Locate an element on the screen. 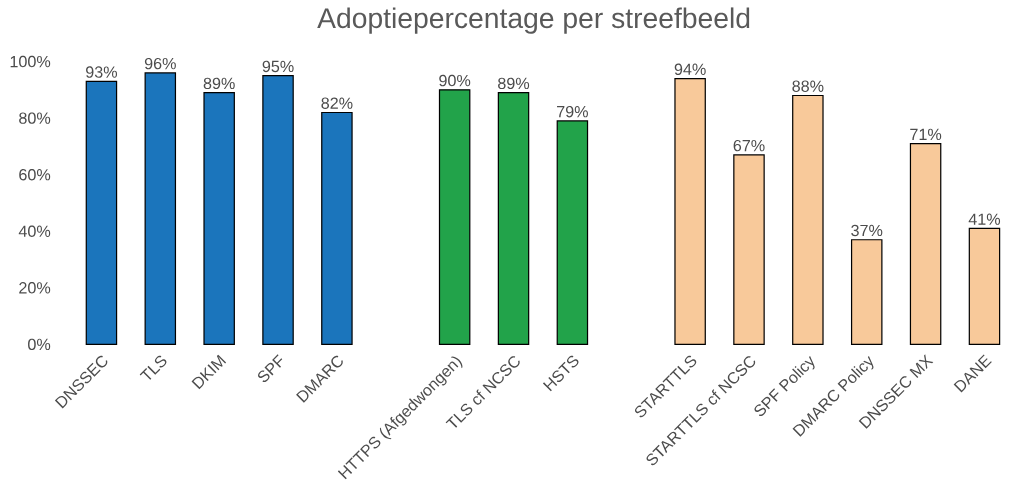 Image resolution: width=1024 pixels, height=493 pixels. data-label: 71% is located at coordinates (926, 134).